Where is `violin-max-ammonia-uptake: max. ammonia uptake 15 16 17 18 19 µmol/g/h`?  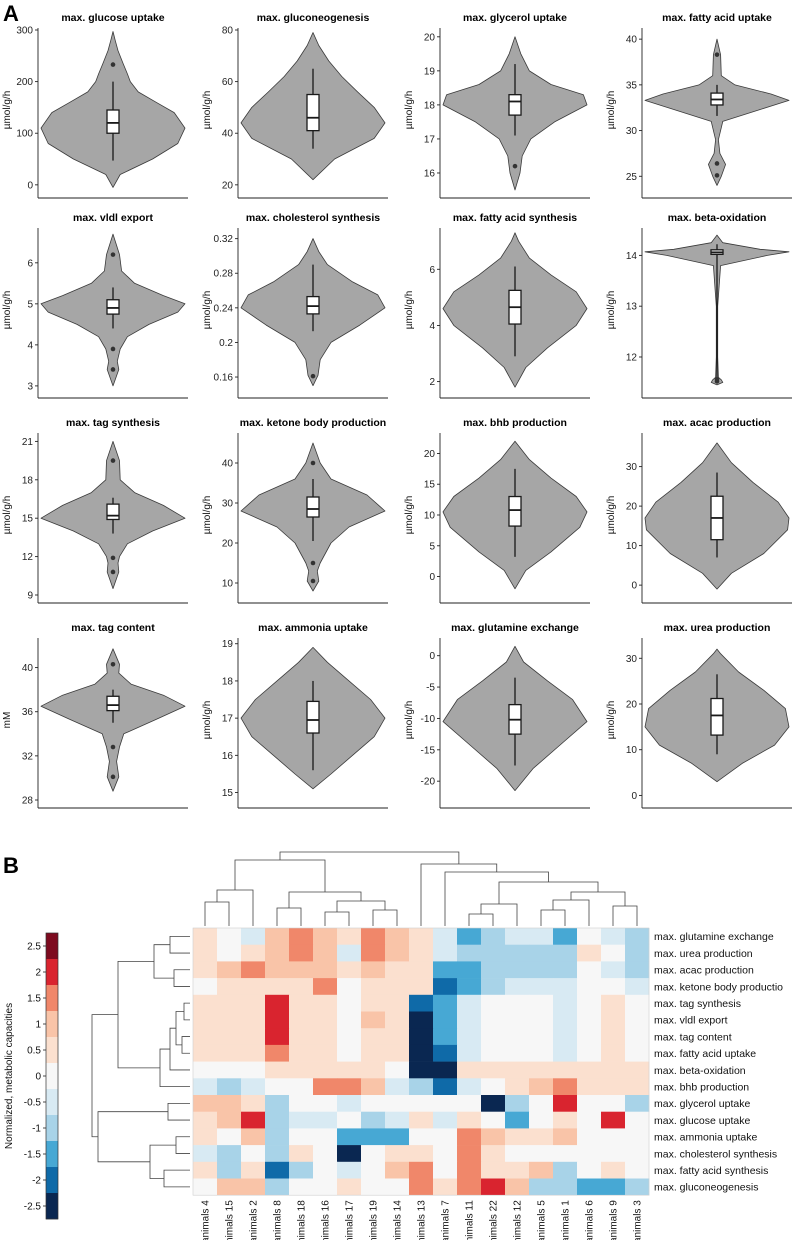
violin-max-ammonia-uptake: max. ammonia uptake 15 16 17 18 19 µmol/g/h is located at coordinates (295, 715).